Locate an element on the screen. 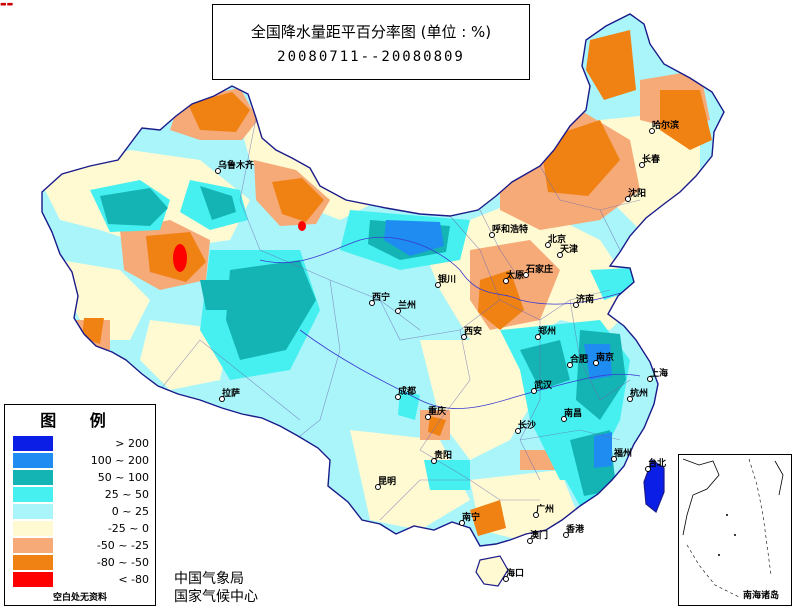 The height and width of the screenshot is (610, 795). city-marker-chengdu is located at coordinates (398, 397).